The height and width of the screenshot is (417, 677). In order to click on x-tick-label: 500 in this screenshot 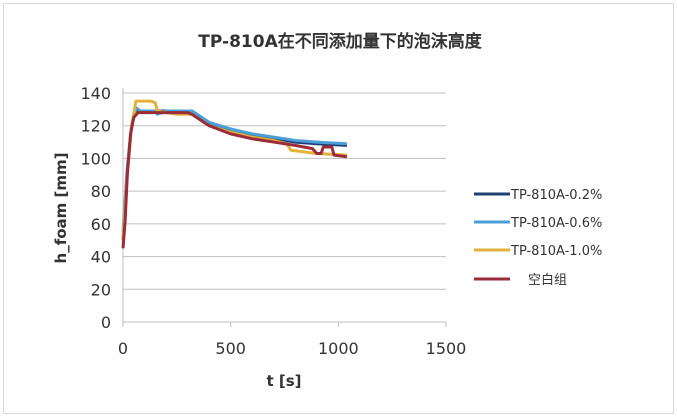, I will do `click(230, 348)`.